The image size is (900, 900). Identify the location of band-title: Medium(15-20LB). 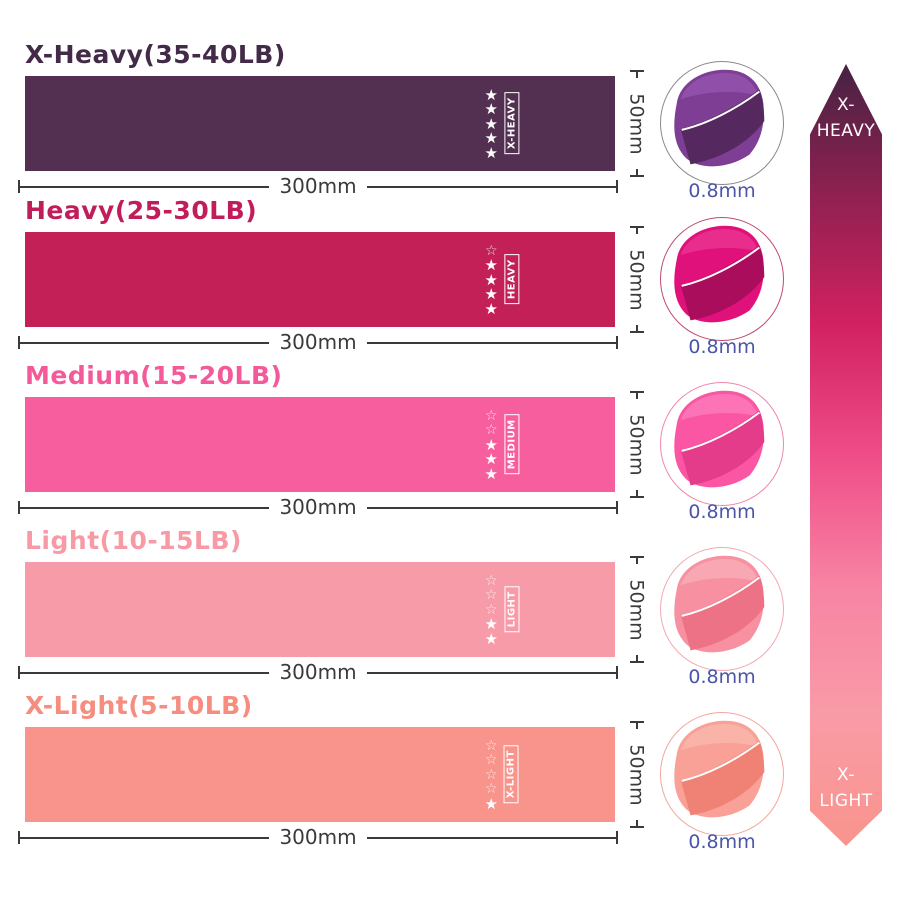
(154, 375).